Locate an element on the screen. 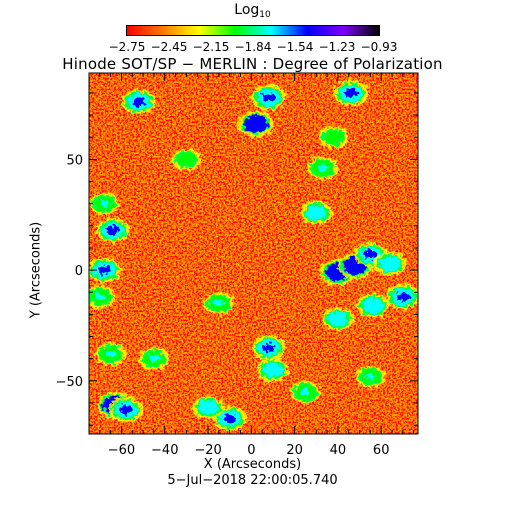 Image resolution: width=505 pixels, height=512 pixels. y-tick-label: 50 is located at coordinates (74, 160).